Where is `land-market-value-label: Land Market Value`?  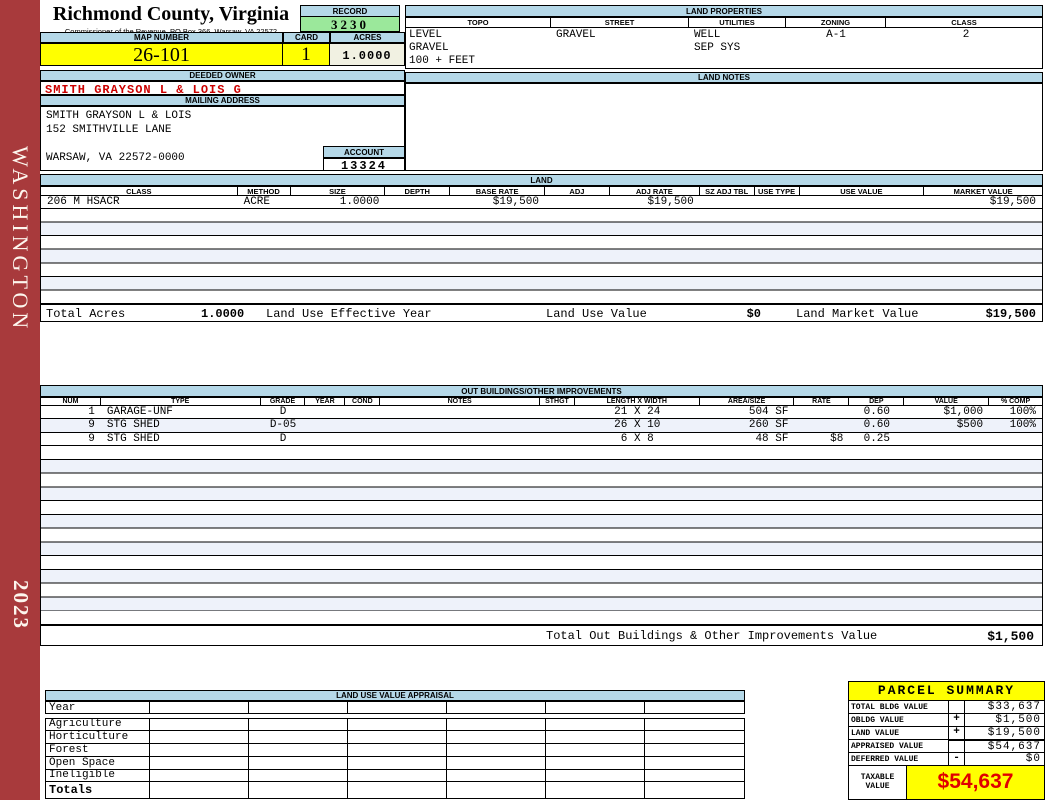
land-market-value-label: Land Market Value is located at coordinates (857, 314).